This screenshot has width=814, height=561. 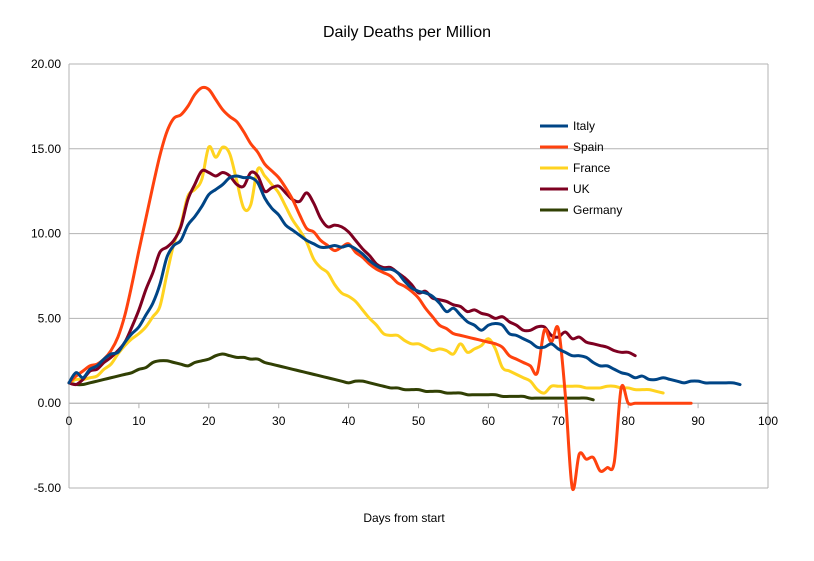 I want to click on legend-label-uk: UK, so click(x=581, y=189).